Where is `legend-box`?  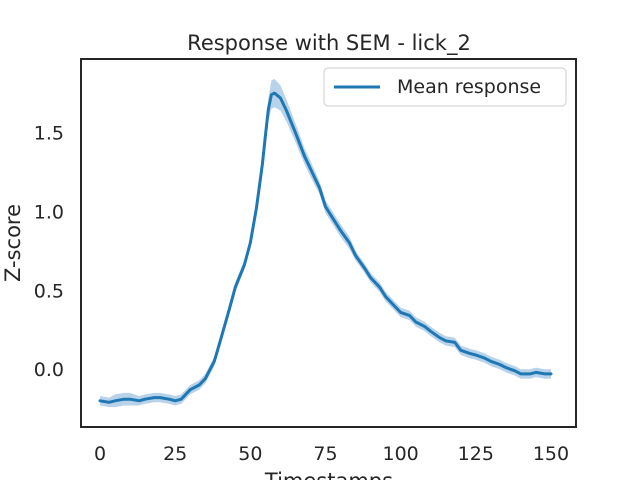 legend-box is located at coordinates (445, 87).